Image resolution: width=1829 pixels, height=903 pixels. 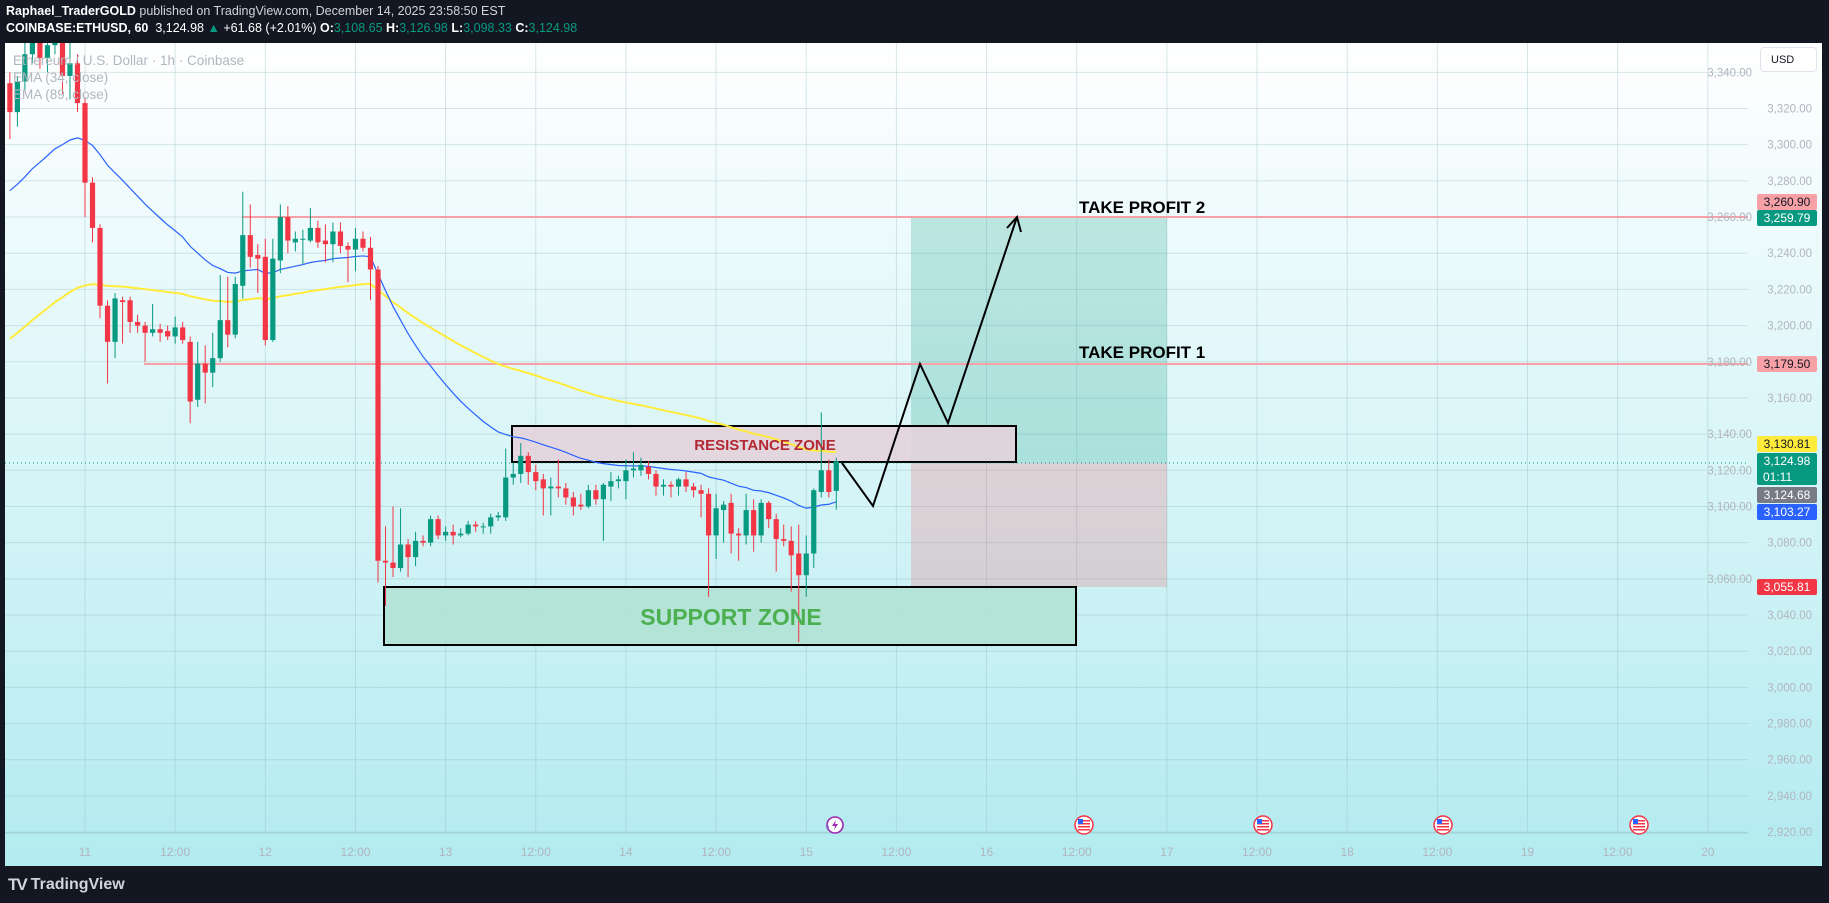 I want to click on price-badge: 3,124.68, so click(x=1787, y=495).